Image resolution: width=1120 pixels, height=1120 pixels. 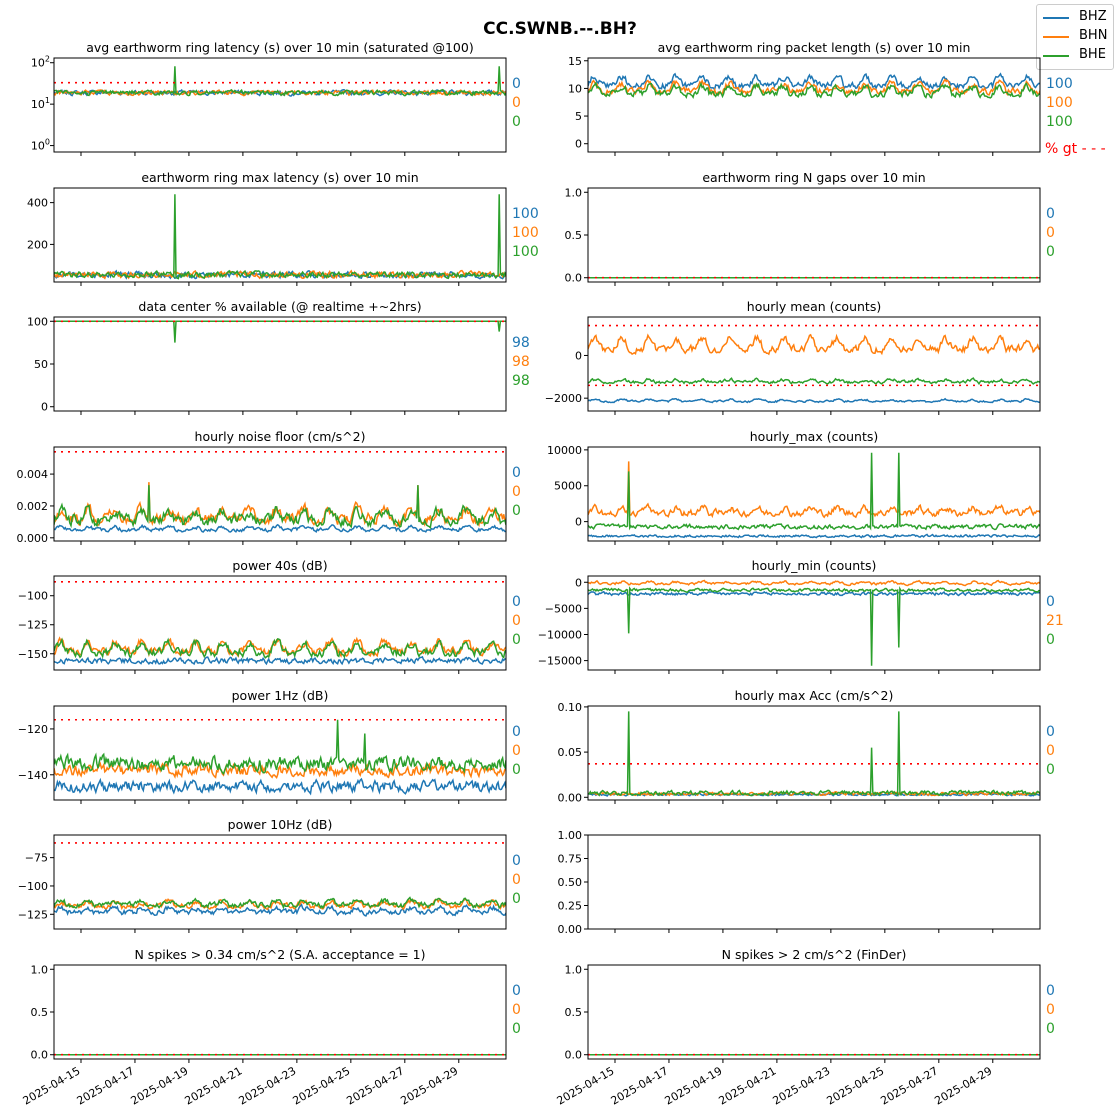 What do you see at coordinates (814, 306) in the screenshot?
I see `panel-title: hourly mean (counts)` at bounding box center [814, 306].